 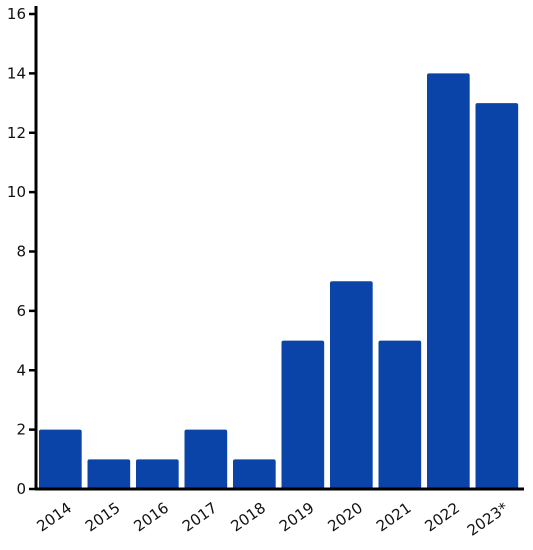 I want to click on bar-2016, so click(x=157, y=474).